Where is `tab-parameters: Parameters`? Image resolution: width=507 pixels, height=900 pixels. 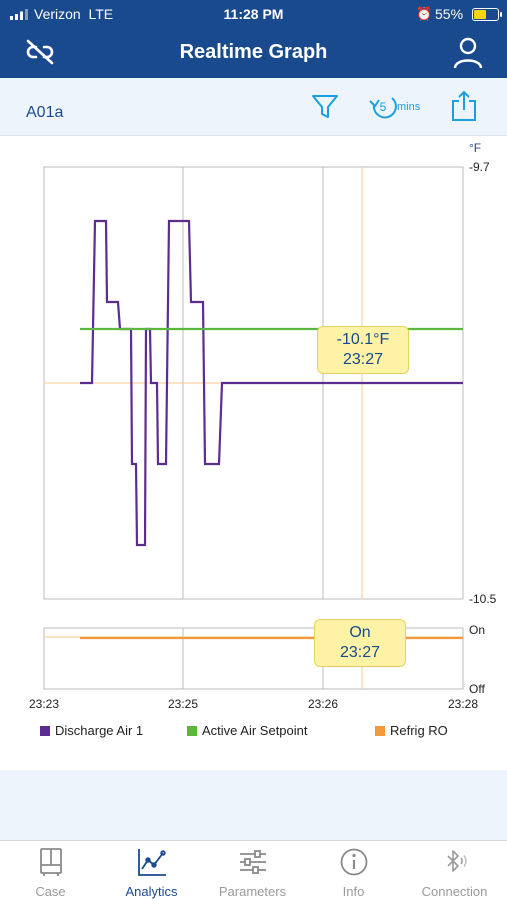
tab-parameters: Parameters is located at coordinates (252, 870).